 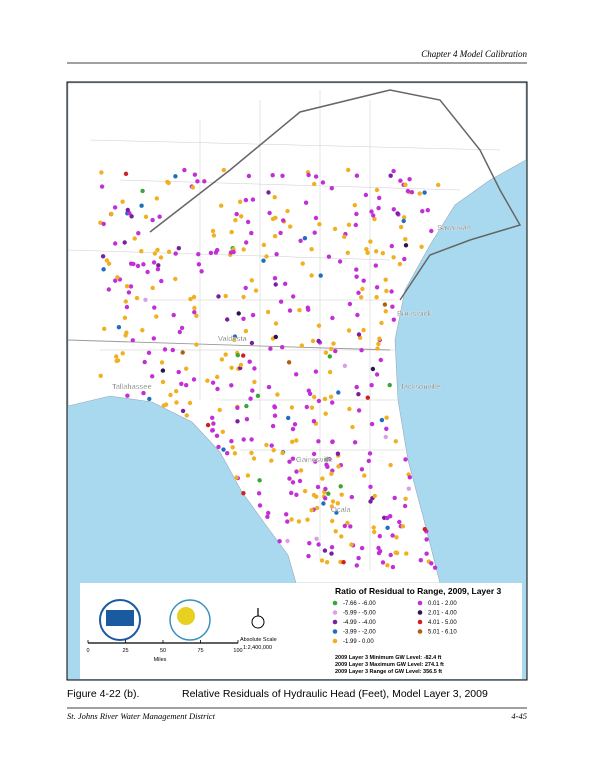 What do you see at coordinates (314, 459) in the screenshot?
I see `place-label: Gainesville` at bounding box center [314, 459].